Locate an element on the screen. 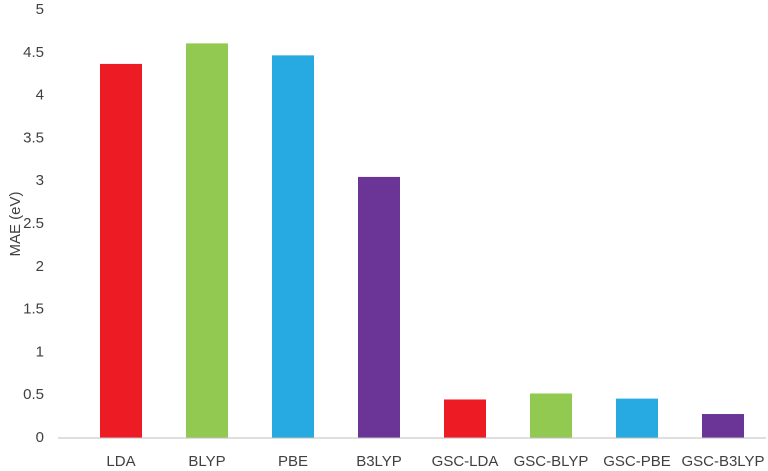 This screenshot has height=471, width=768. x-tick-label: BLYP is located at coordinates (206, 461).